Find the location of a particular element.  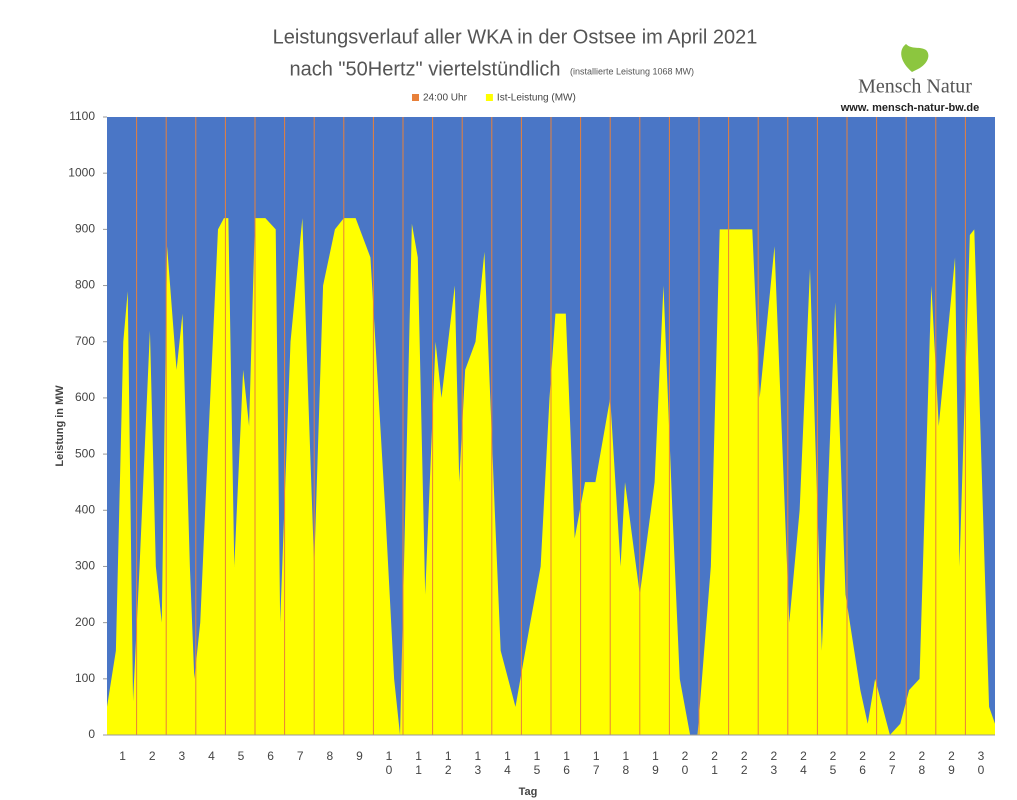

x-tick-label: 13 is located at coordinates (478, 763).